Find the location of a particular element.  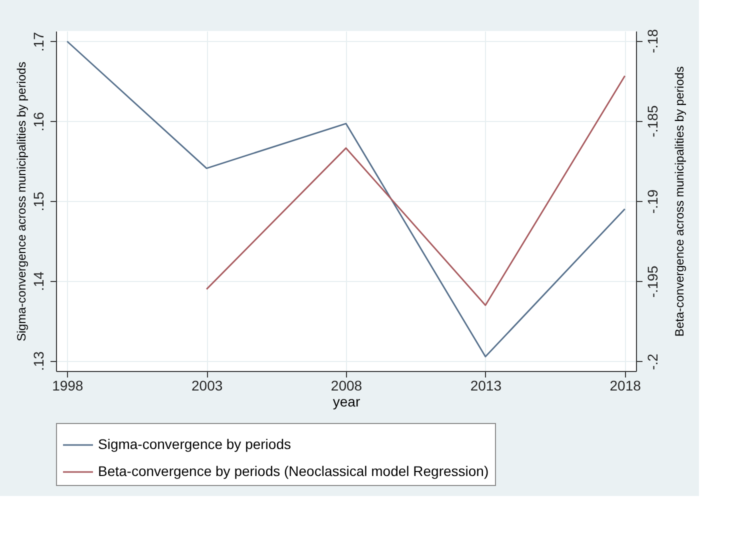

y-tick-label: .15 is located at coordinates (38, 202).